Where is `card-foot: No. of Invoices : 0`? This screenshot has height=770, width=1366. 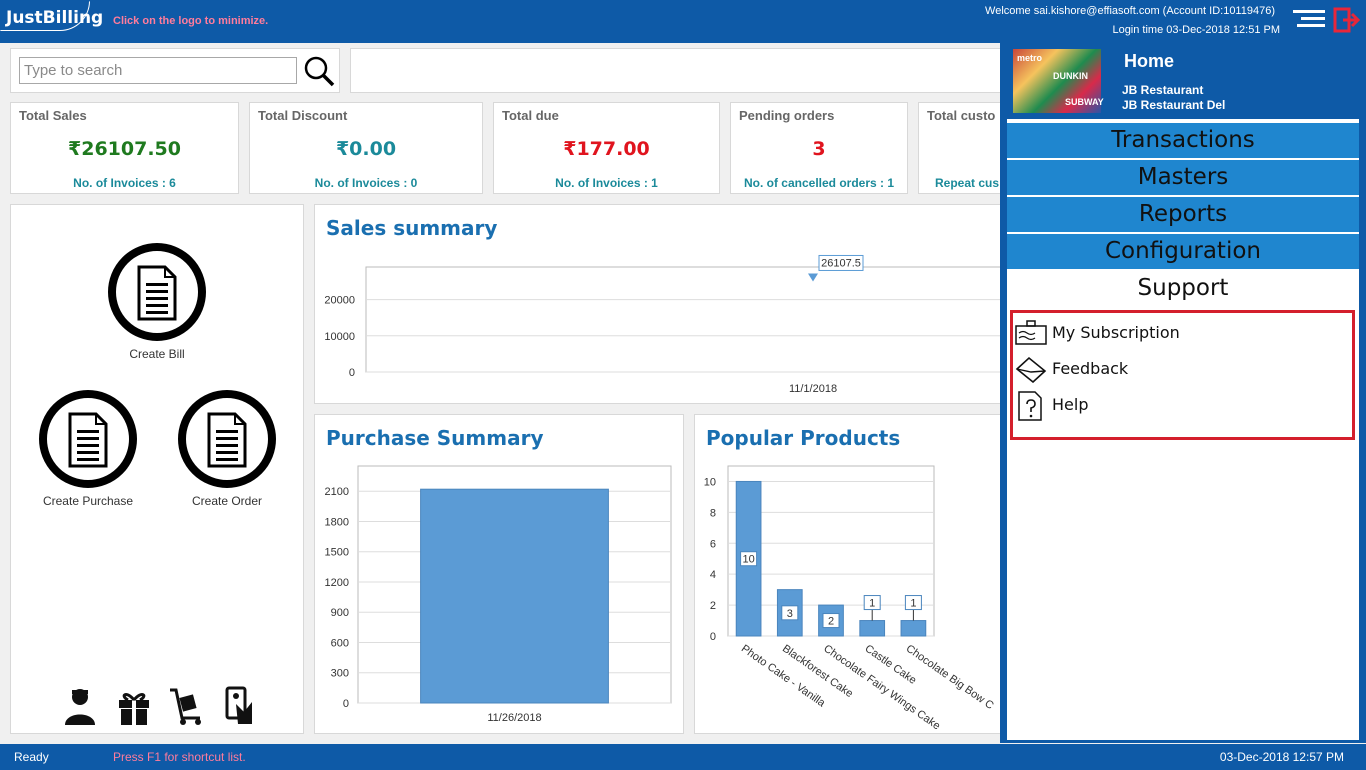 card-foot: No. of Invoices : 0 is located at coordinates (366, 183).